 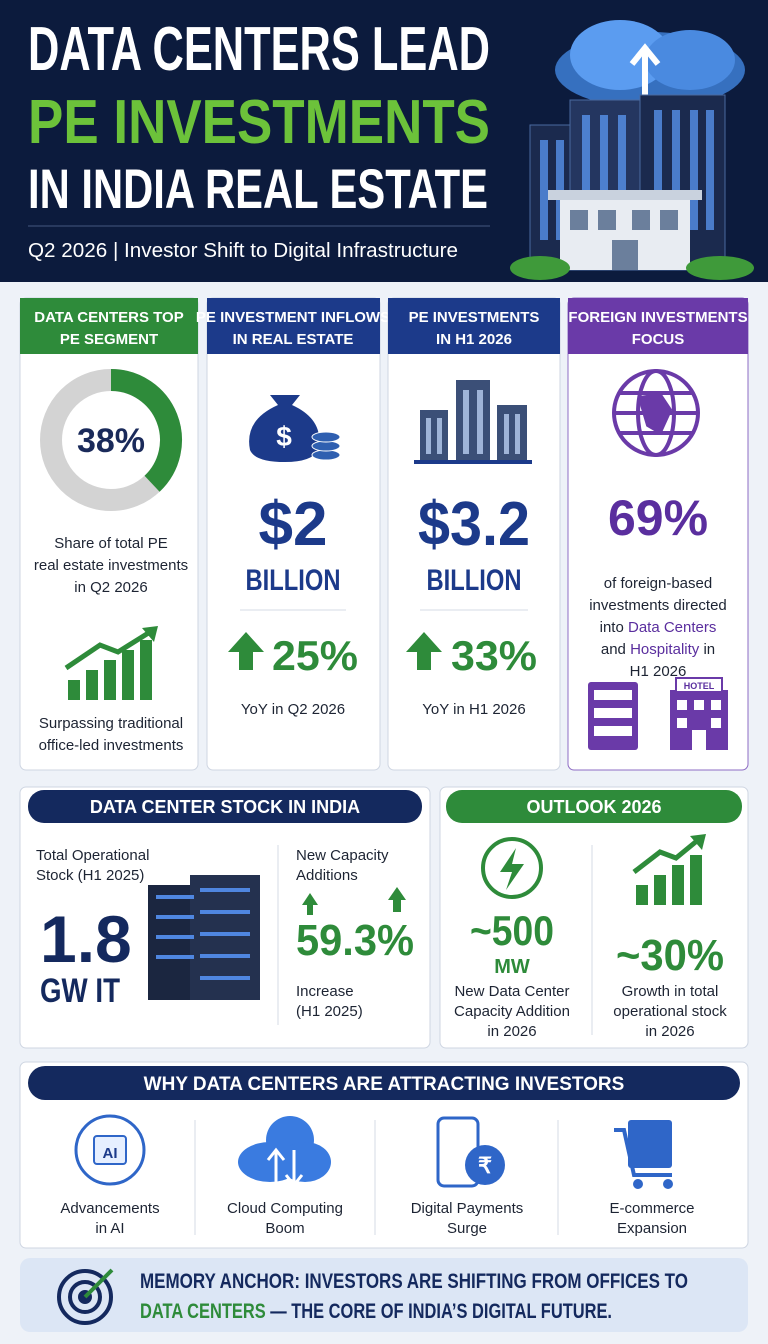 What do you see at coordinates (109, 1208) in the screenshot?
I see `label: Advancements` at bounding box center [109, 1208].